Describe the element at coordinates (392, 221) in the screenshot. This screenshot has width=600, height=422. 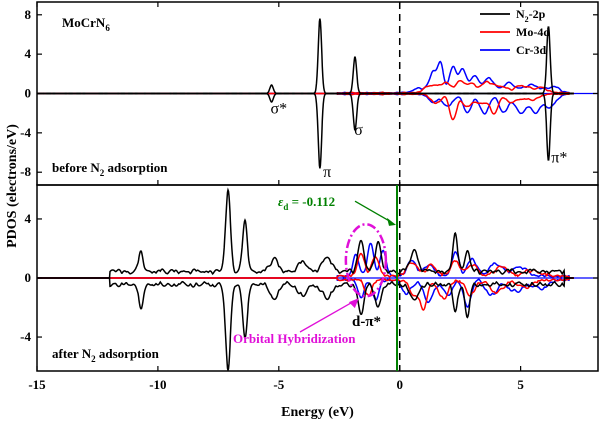
I see `d-band-arrow-head` at that location.